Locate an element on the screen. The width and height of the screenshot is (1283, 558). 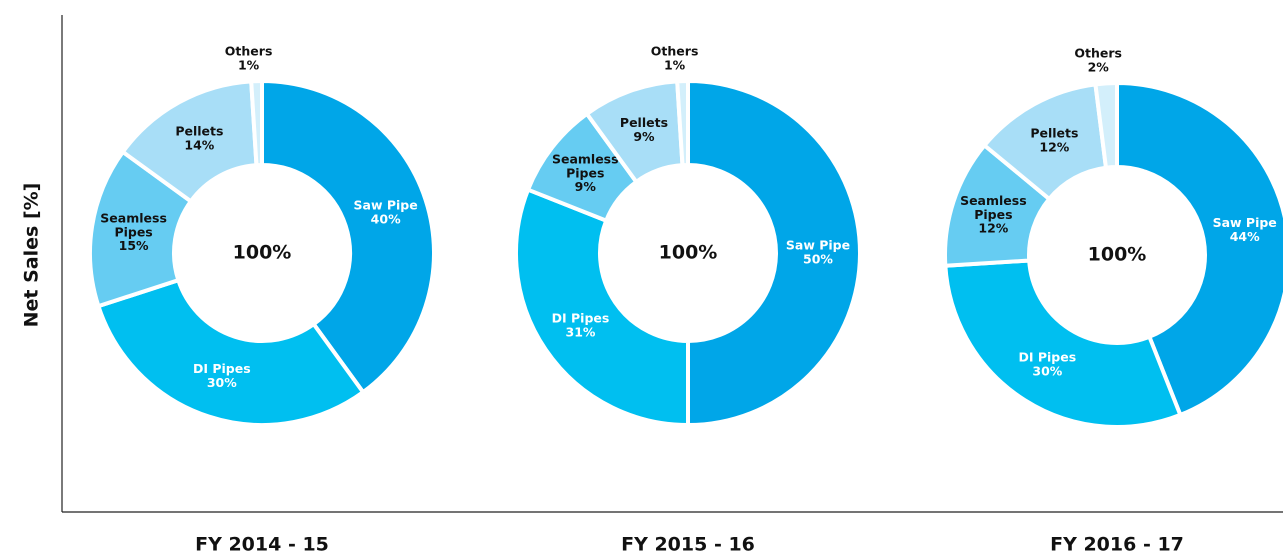
chart-title: FY 2015 - 16 is located at coordinates (688, 545).